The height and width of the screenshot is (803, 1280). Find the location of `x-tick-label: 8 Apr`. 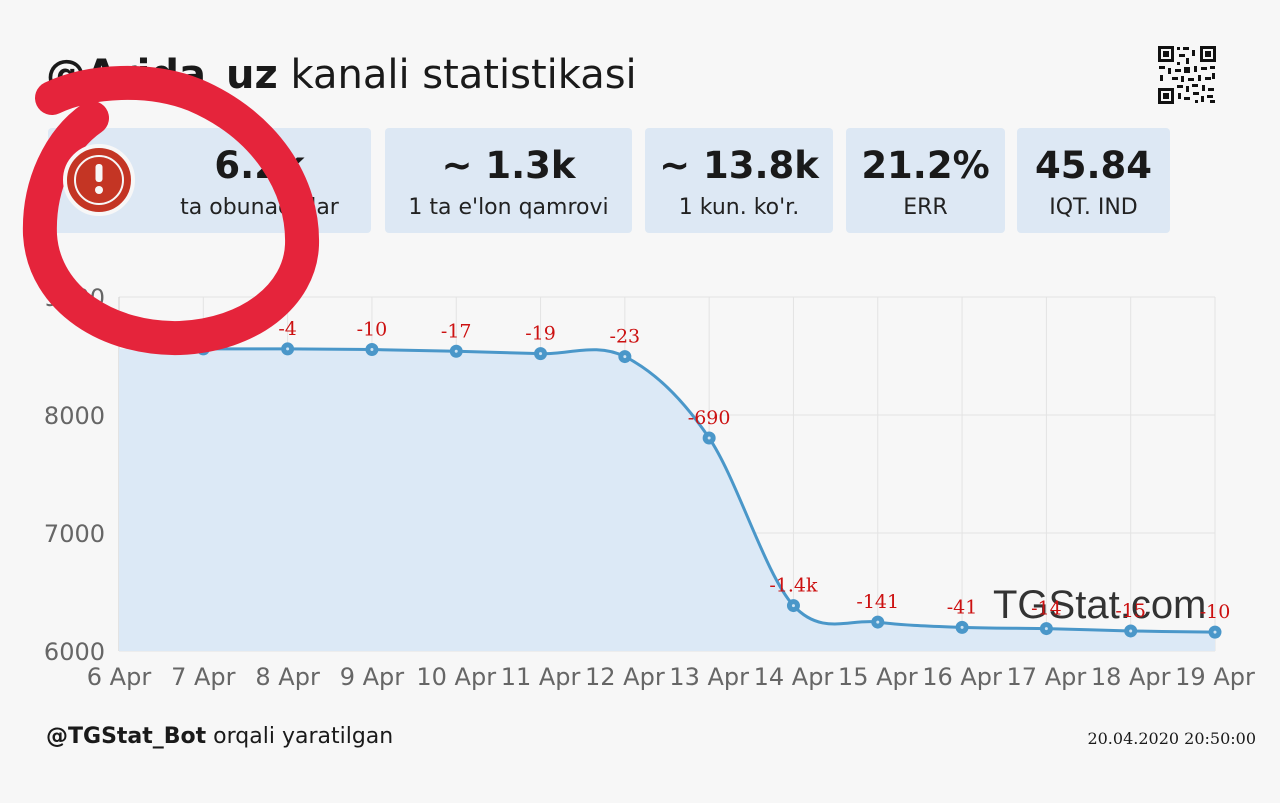

x-tick-label: 8 Apr is located at coordinates (287, 677).